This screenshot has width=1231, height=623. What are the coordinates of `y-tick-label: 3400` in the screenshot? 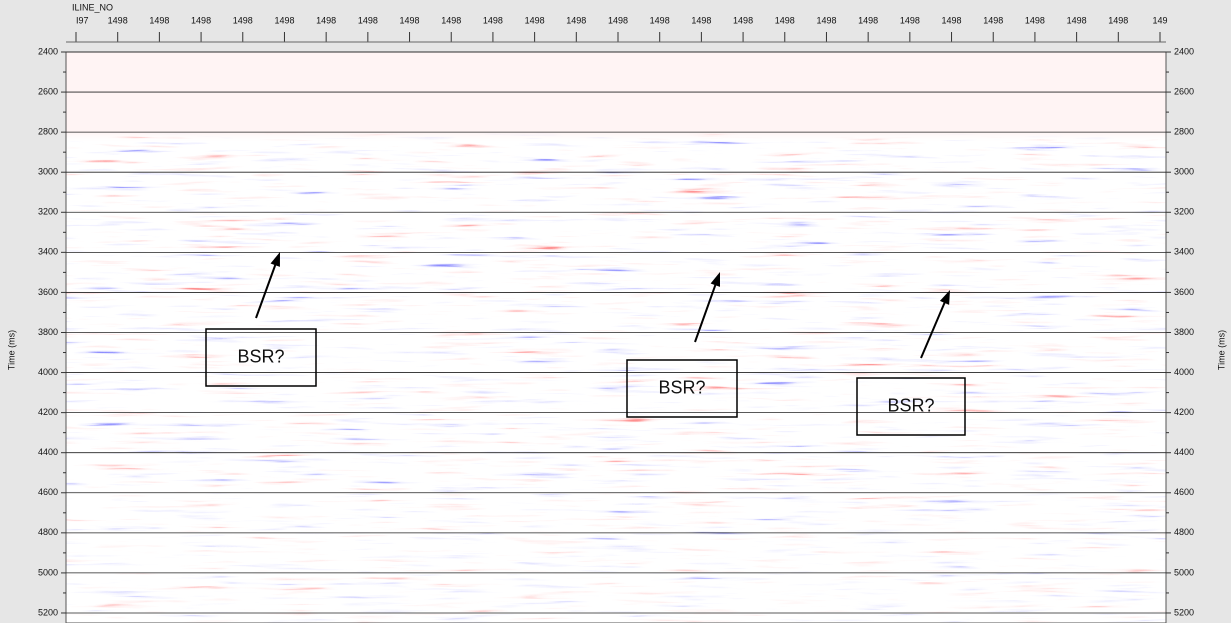 It's located at (48, 252).